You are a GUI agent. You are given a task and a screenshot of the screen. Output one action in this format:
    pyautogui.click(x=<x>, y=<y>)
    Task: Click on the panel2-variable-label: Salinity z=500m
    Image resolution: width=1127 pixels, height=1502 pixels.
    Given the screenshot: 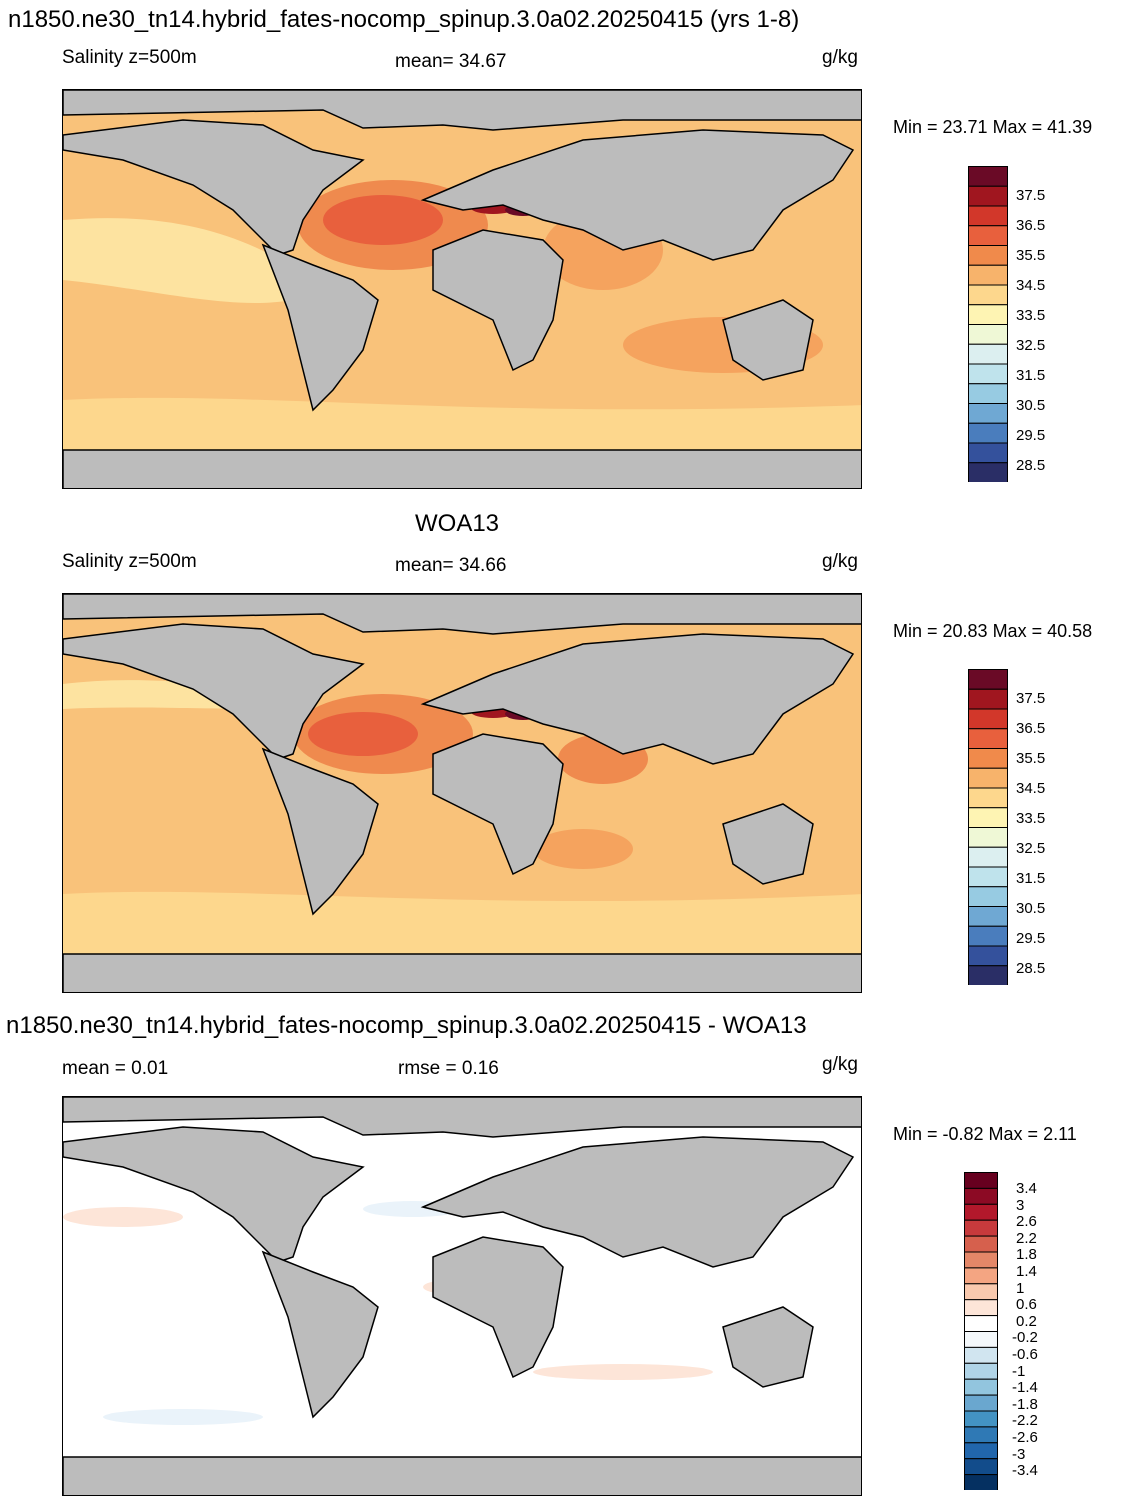 What is the action you would take?
    pyautogui.click(x=129, y=561)
    